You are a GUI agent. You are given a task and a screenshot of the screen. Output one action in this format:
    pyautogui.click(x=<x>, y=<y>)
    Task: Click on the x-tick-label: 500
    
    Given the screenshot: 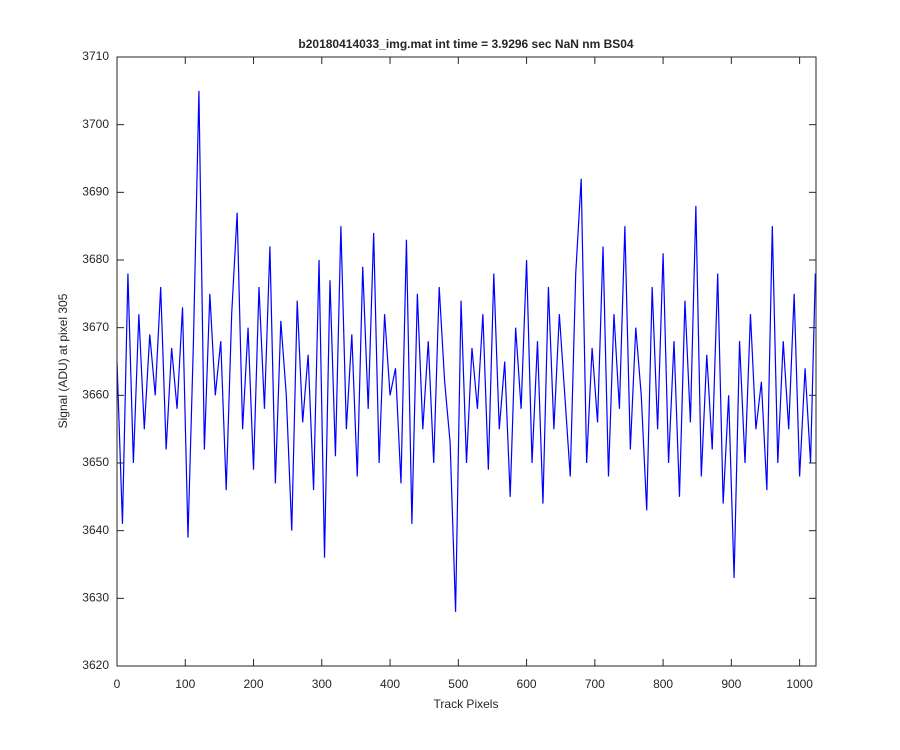 What is the action you would take?
    pyautogui.click(x=458, y=684)
    